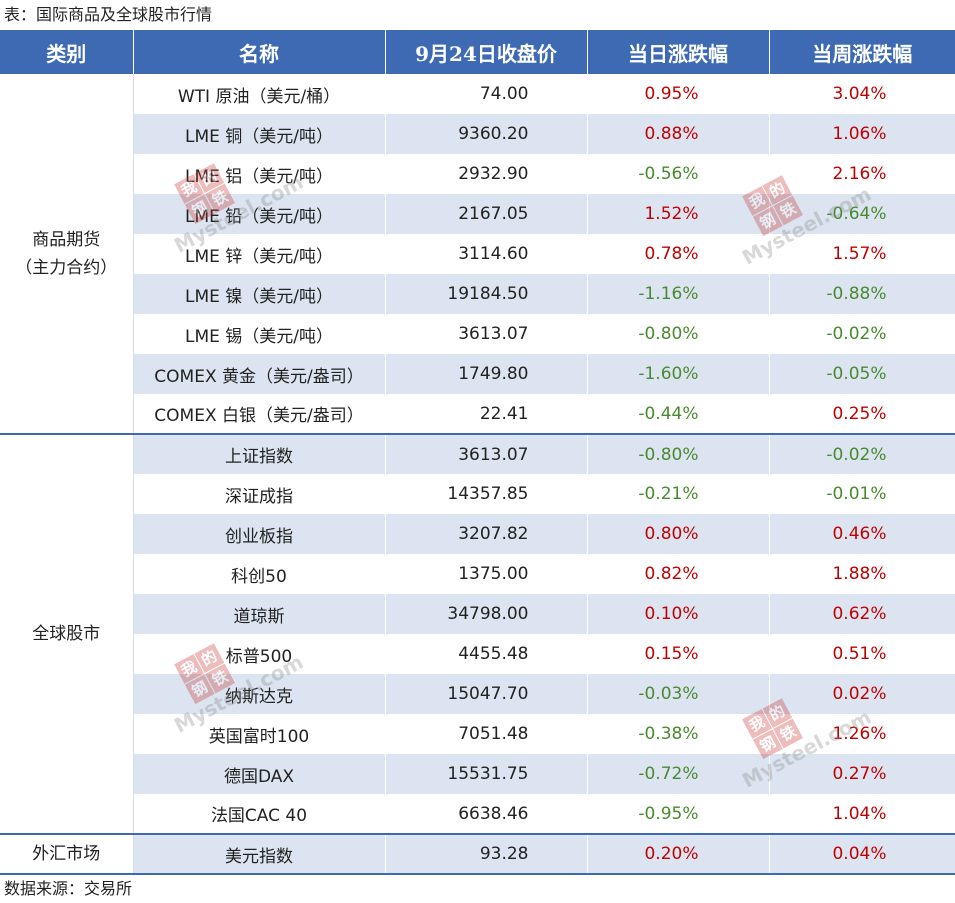 The width and height of the screenshot is (955, 903). What do you see at coordinates (486, 134) in the screenshot?
I see `close-price: 9360.20` at bounding box center [486, 134].